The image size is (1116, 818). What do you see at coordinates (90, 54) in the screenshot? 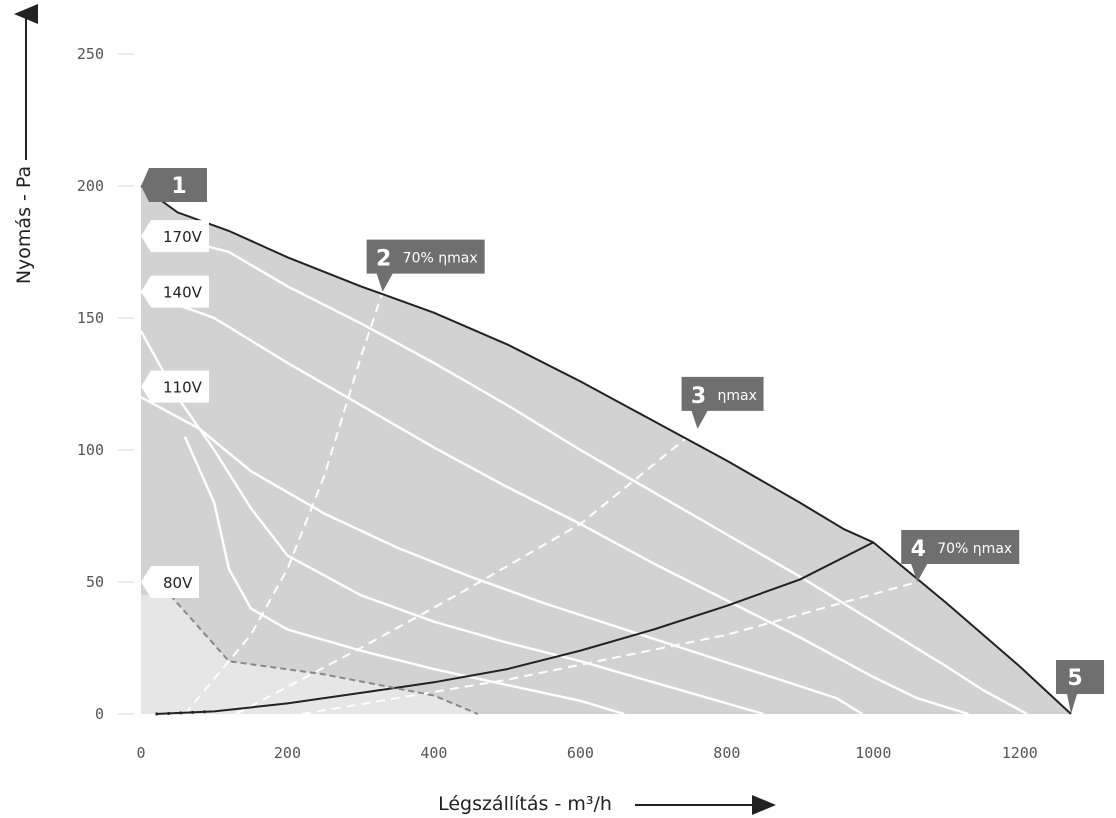
I see `y-tick-label: 250` at bounding box center [90, 54].